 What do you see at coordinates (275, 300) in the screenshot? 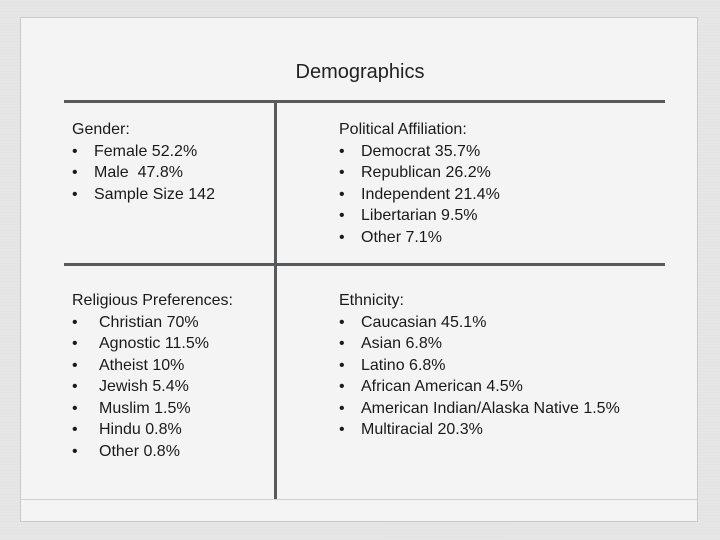
I see `table-column-divider` at bounding box center [275, 300].